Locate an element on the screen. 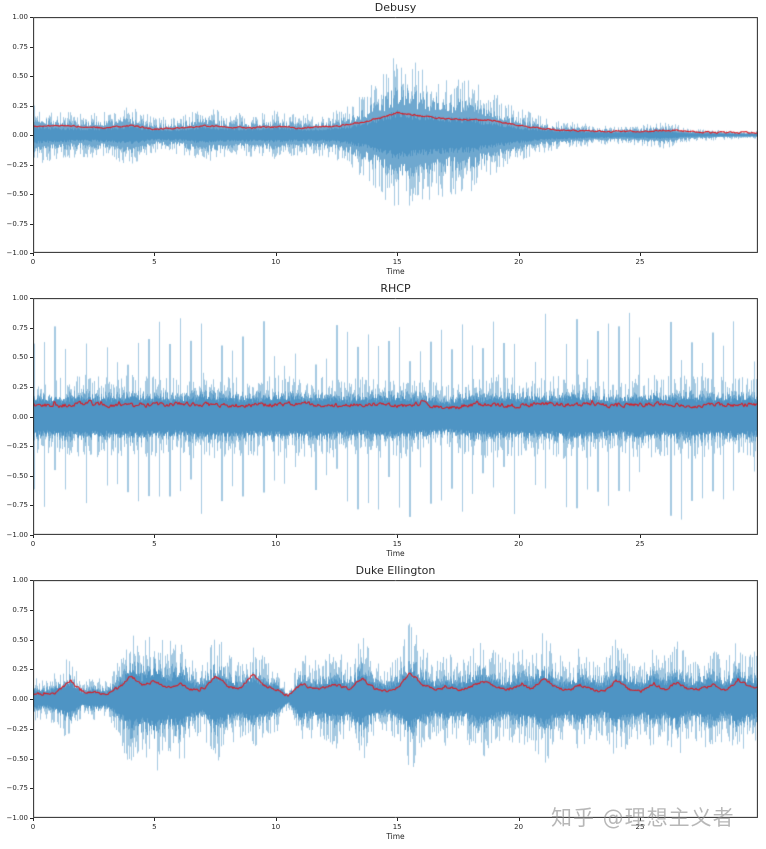  plot-title: RHCP is located at coordinates (395, 288).